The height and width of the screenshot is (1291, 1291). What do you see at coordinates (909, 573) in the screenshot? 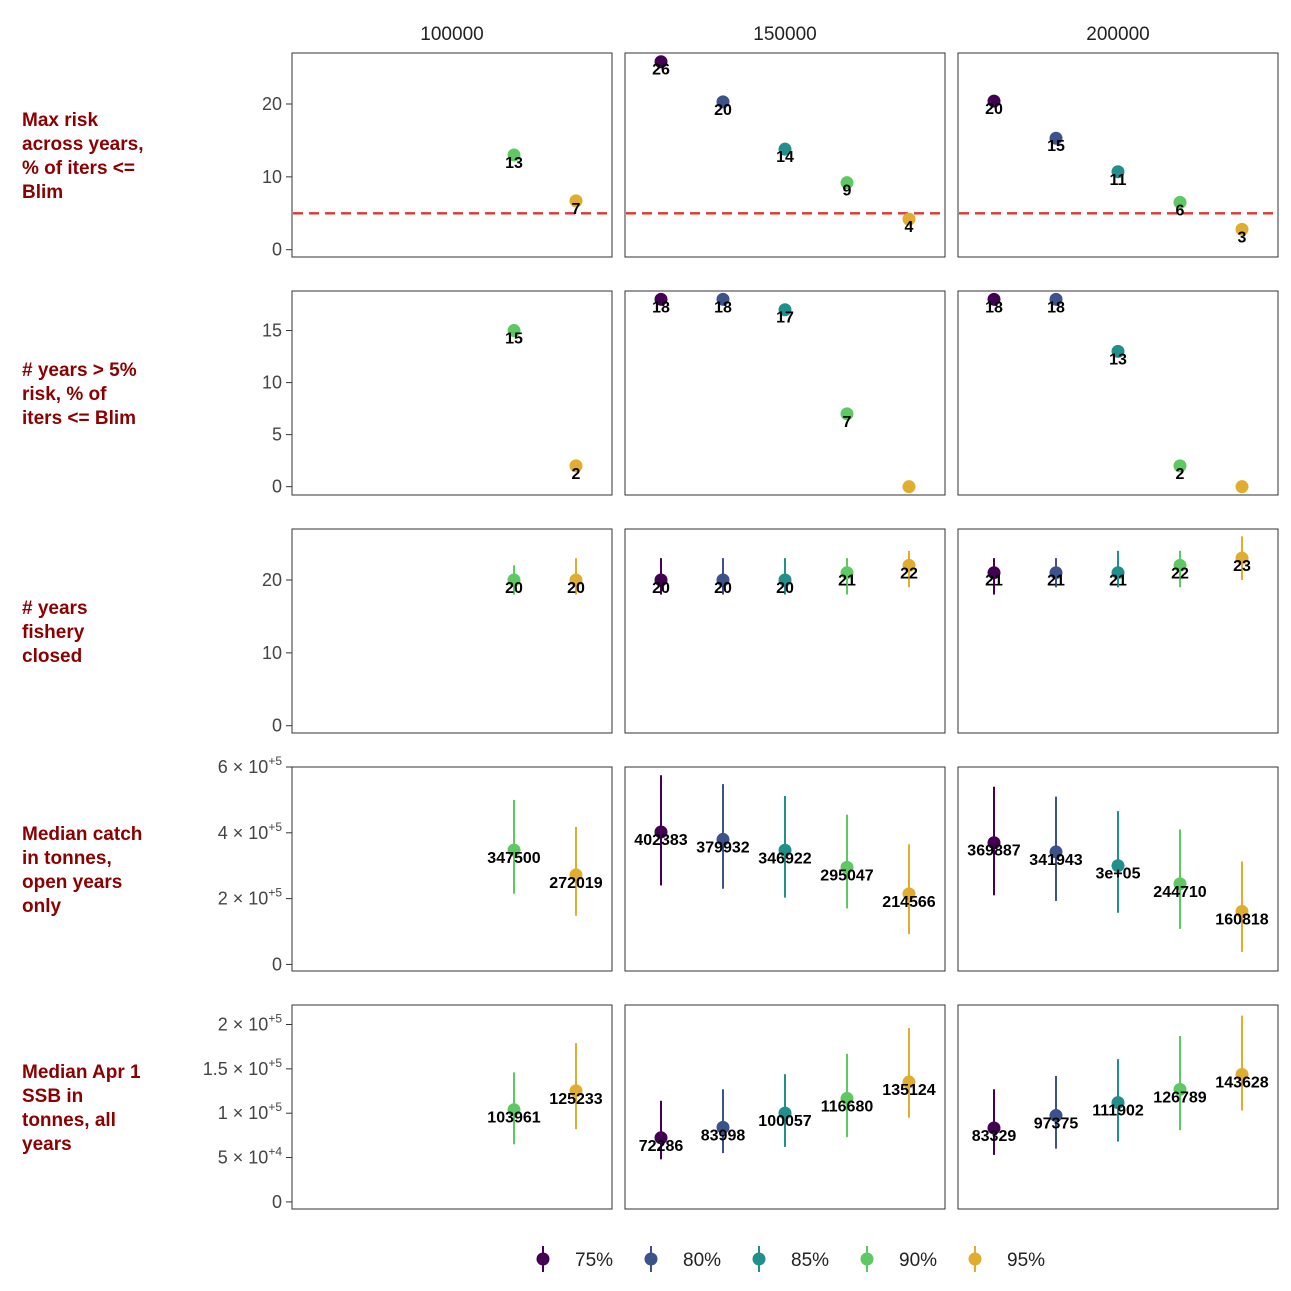
I see `data-label: 22` at bounding box center [909, 573].